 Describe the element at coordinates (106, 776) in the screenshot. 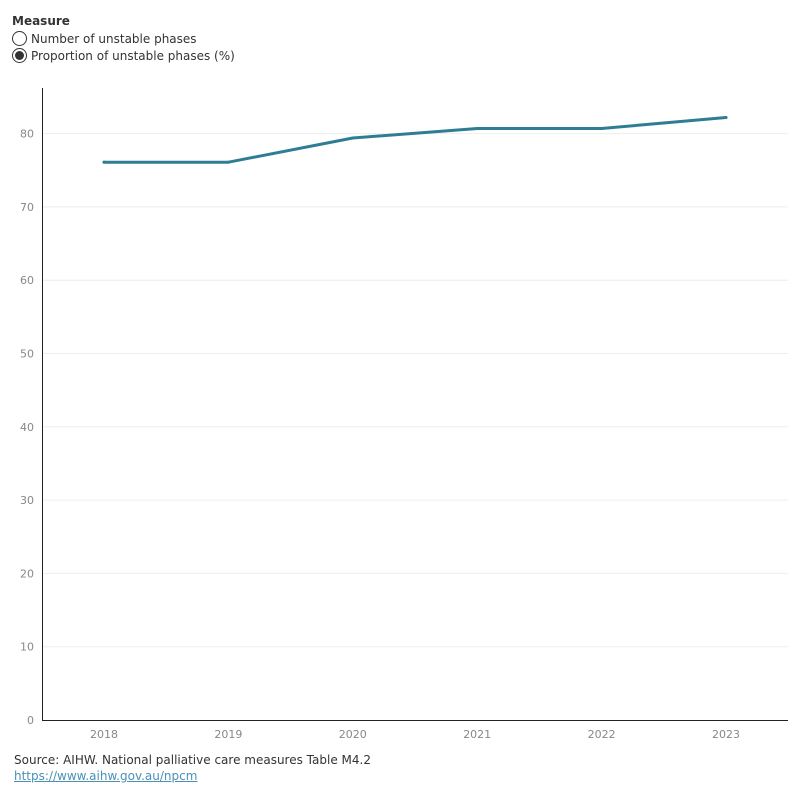

I see `source-link: https://www.aihw.gov.au/npcm` at that location.